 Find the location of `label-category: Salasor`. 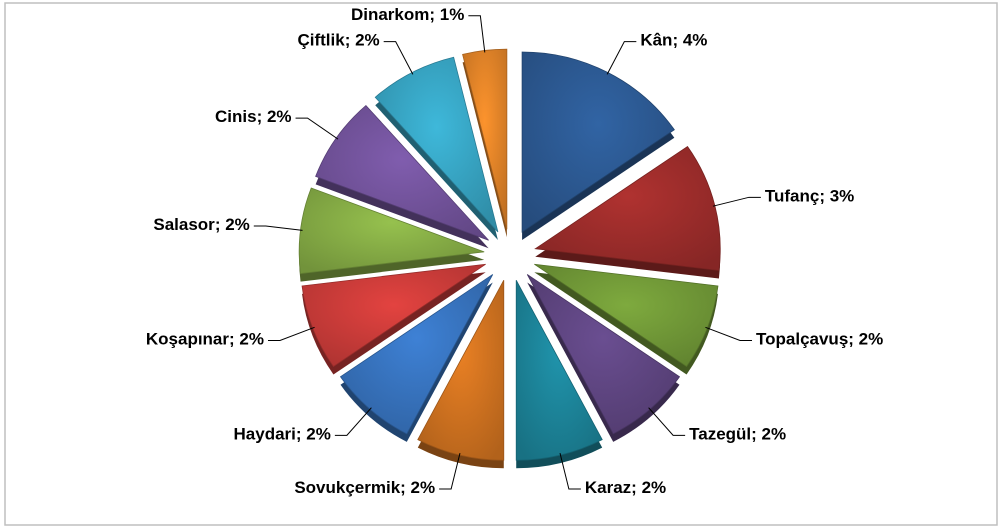

label-category: Salasor is located at coordinates (184, 224).